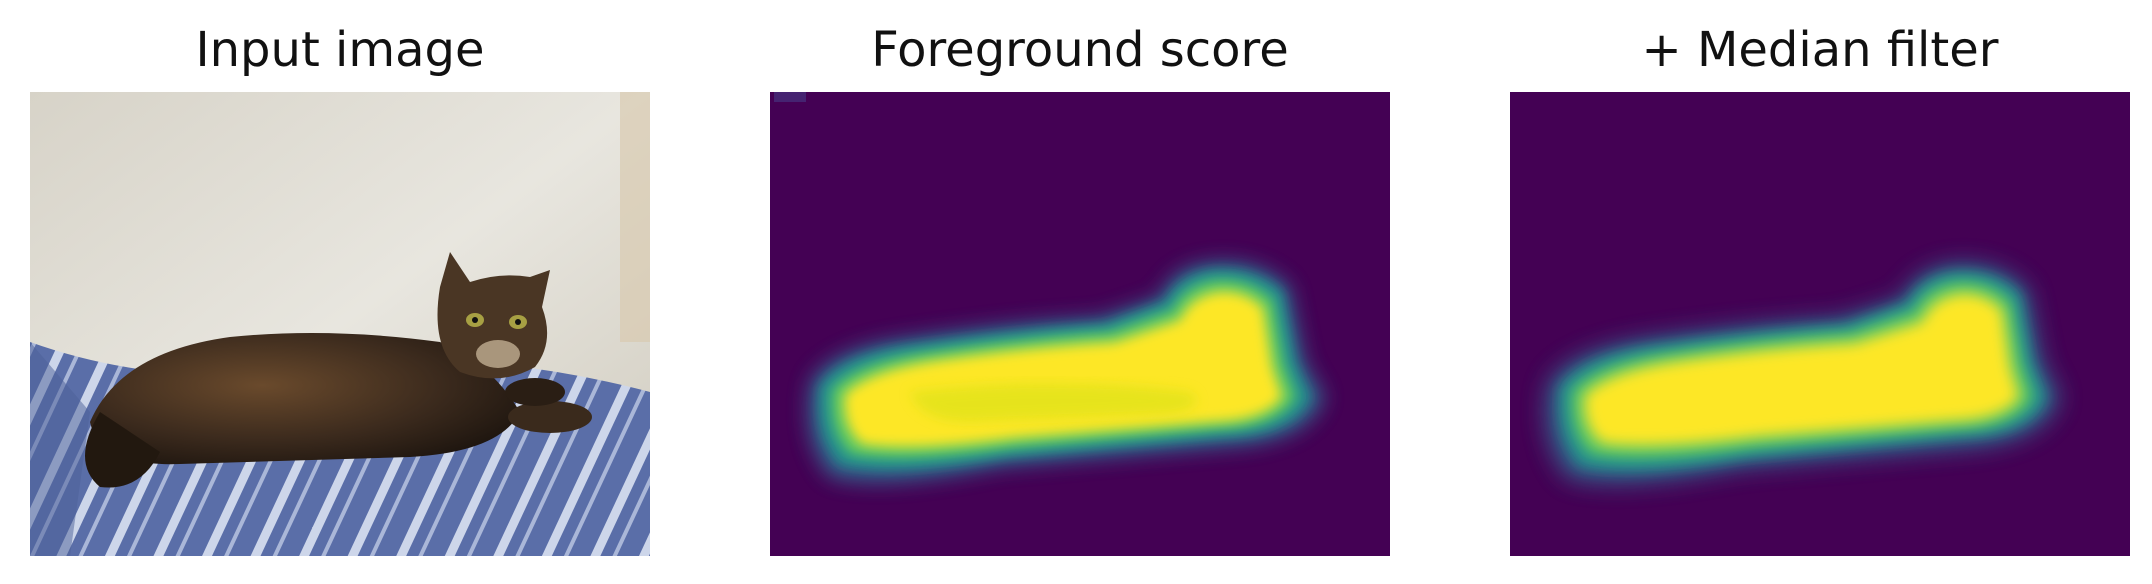 This screenshot has height=584, width=2152. Describe the element at coordinates (340, 50) in the screenshot. I see `panel-title: Input image` at that location.